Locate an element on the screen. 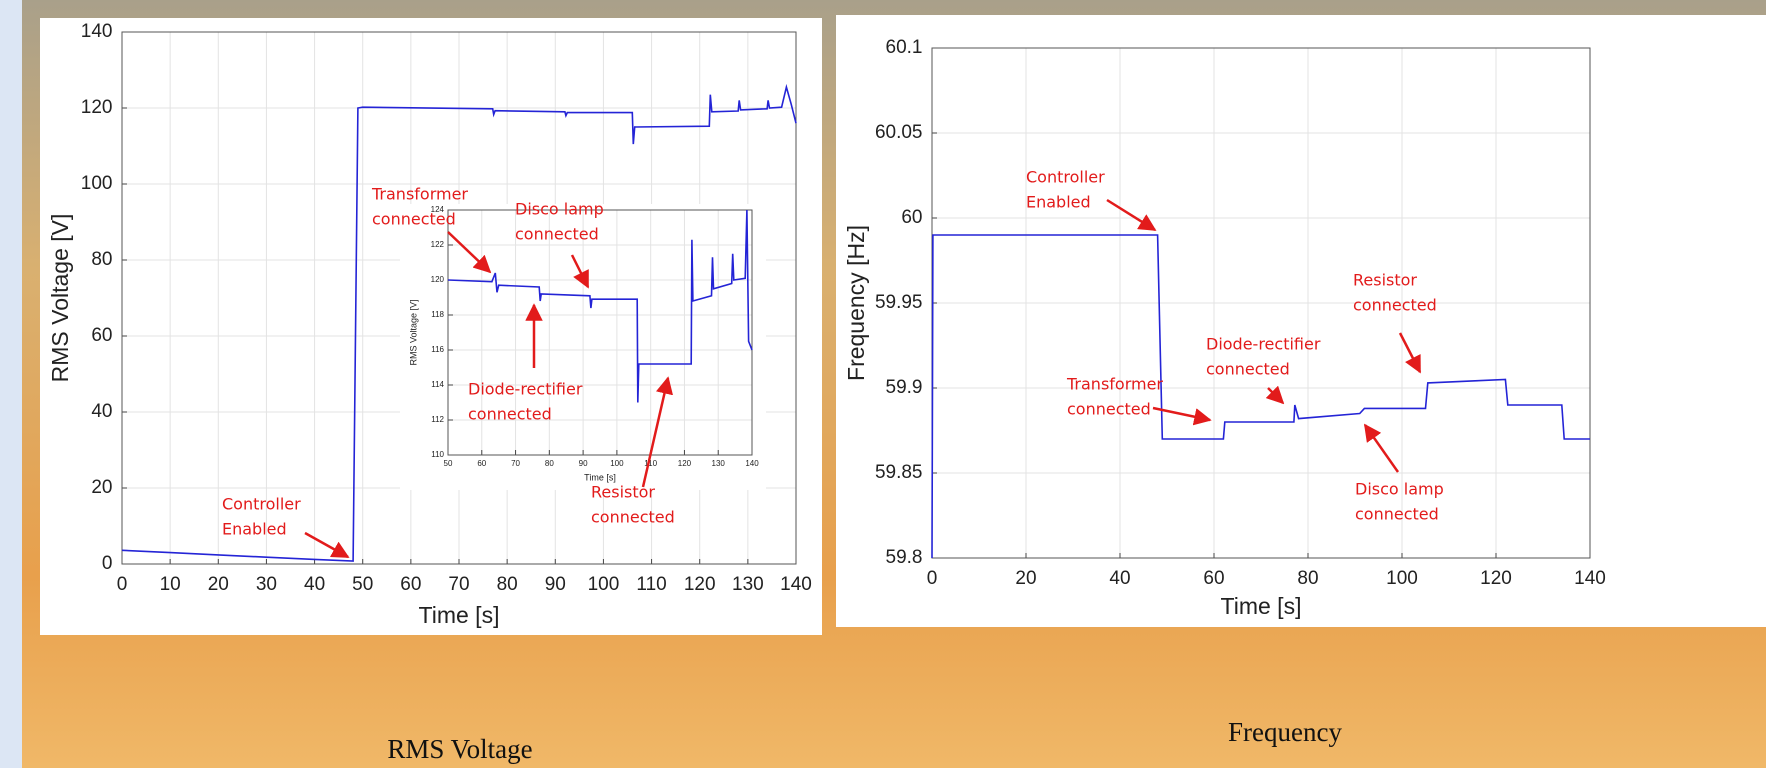 This screenshot has height=768, width=1766. y-tick-label: 59.8 is located at coordinates (904, 557).